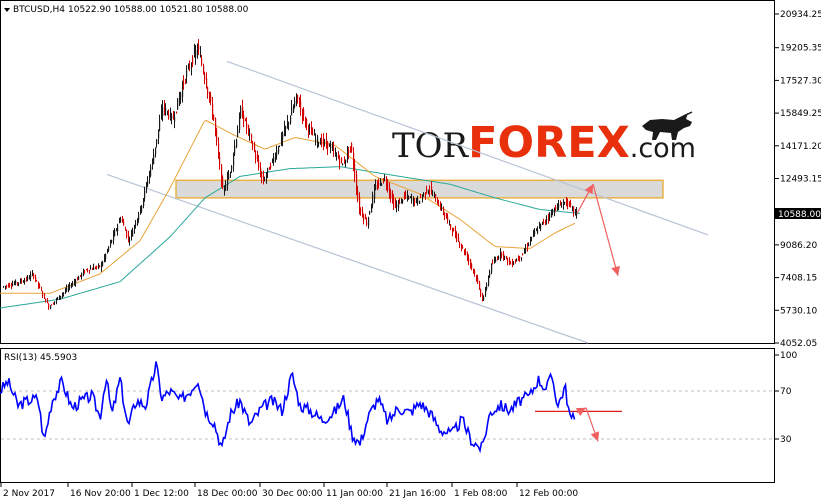 The image size is (821, 504). What do you see at coordinates (580, 411) in the screenshot?
I see `rsi-forecast-up-arrow-head` at bounding box center [580, 411].